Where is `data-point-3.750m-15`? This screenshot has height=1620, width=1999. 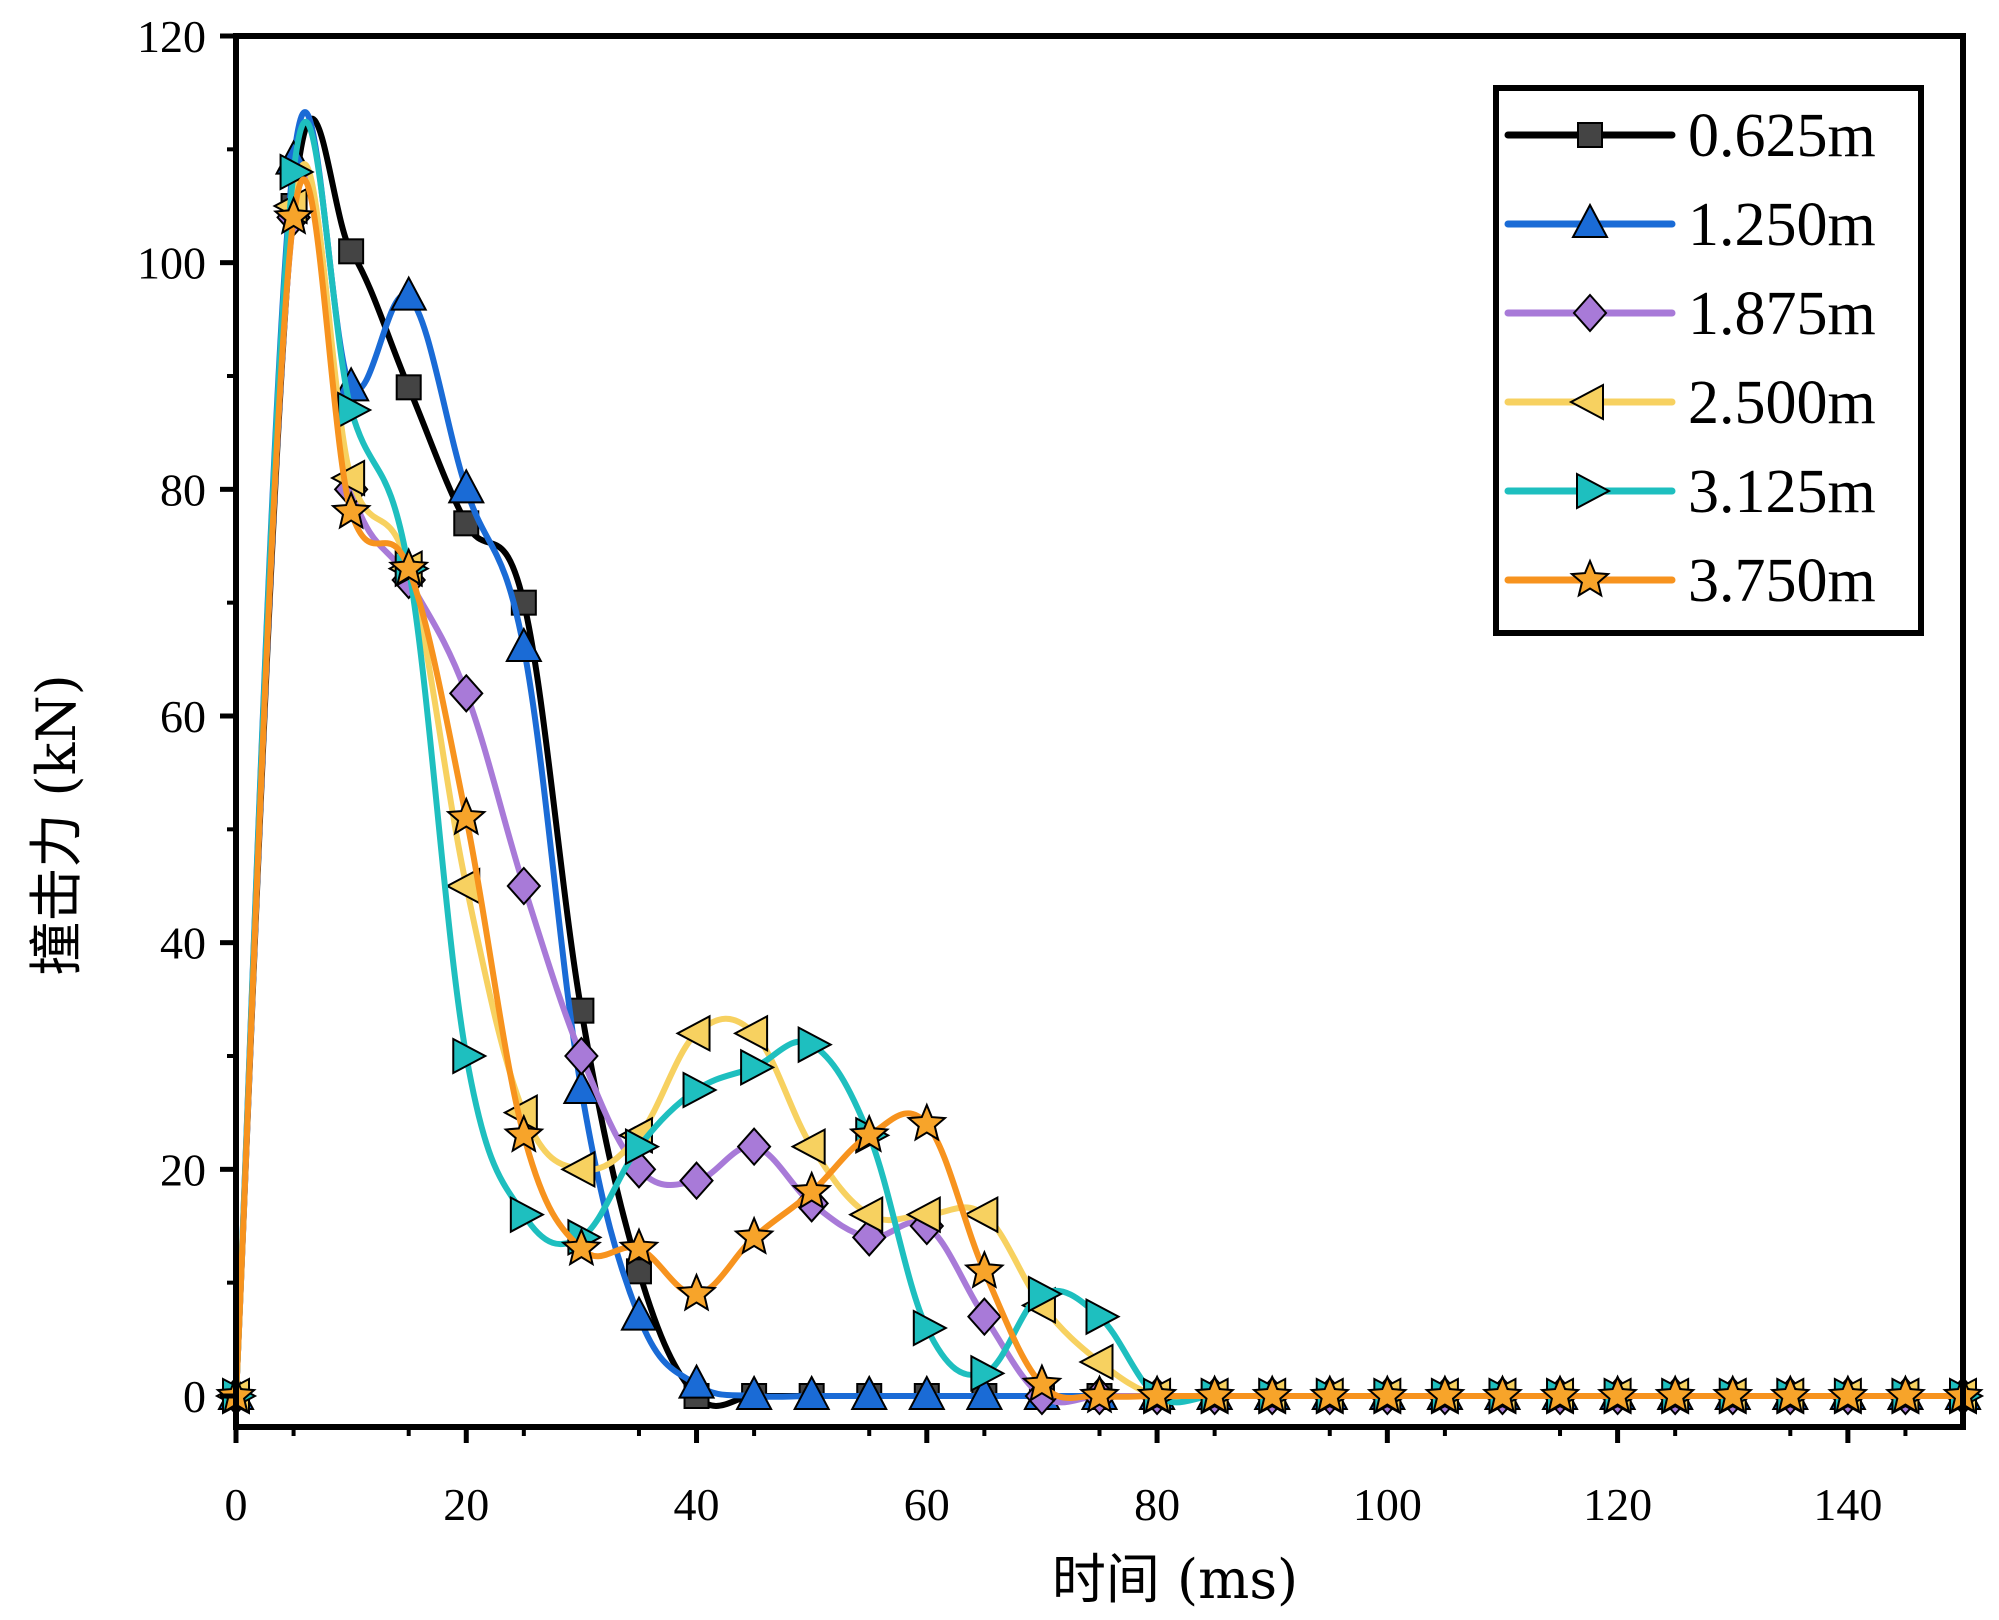 data-point-3.750m-15 is located at coordinates (409, 567).